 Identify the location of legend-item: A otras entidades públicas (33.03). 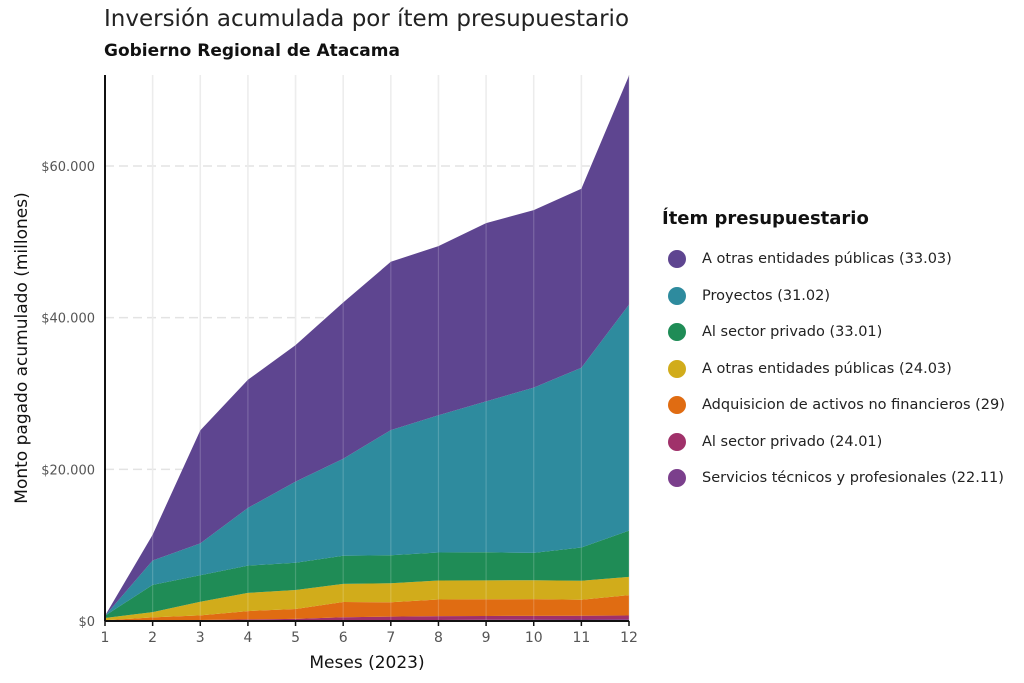
(833, 259).